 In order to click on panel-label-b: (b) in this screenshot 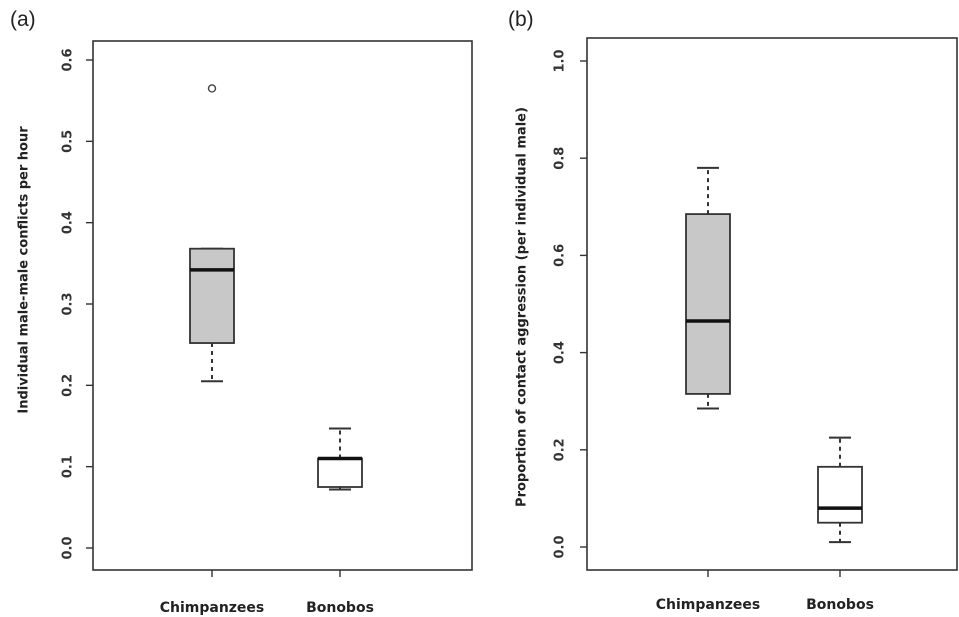, I will do `click(521, 19)`.